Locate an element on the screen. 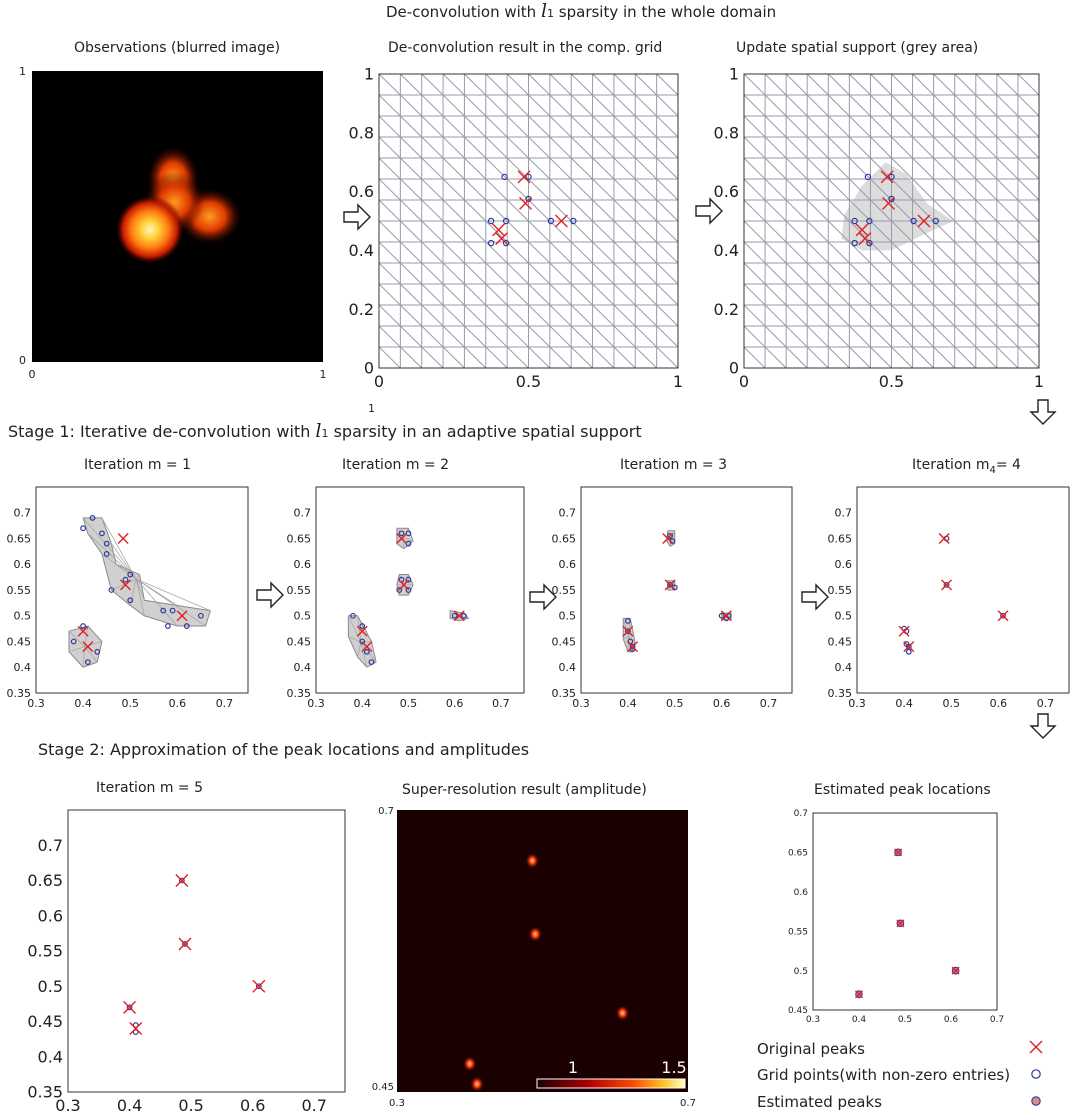 The height and width of the screenshot is (1120, 1072). iter4-ytick-7: 0.7 is located at coordinates (844, 513).